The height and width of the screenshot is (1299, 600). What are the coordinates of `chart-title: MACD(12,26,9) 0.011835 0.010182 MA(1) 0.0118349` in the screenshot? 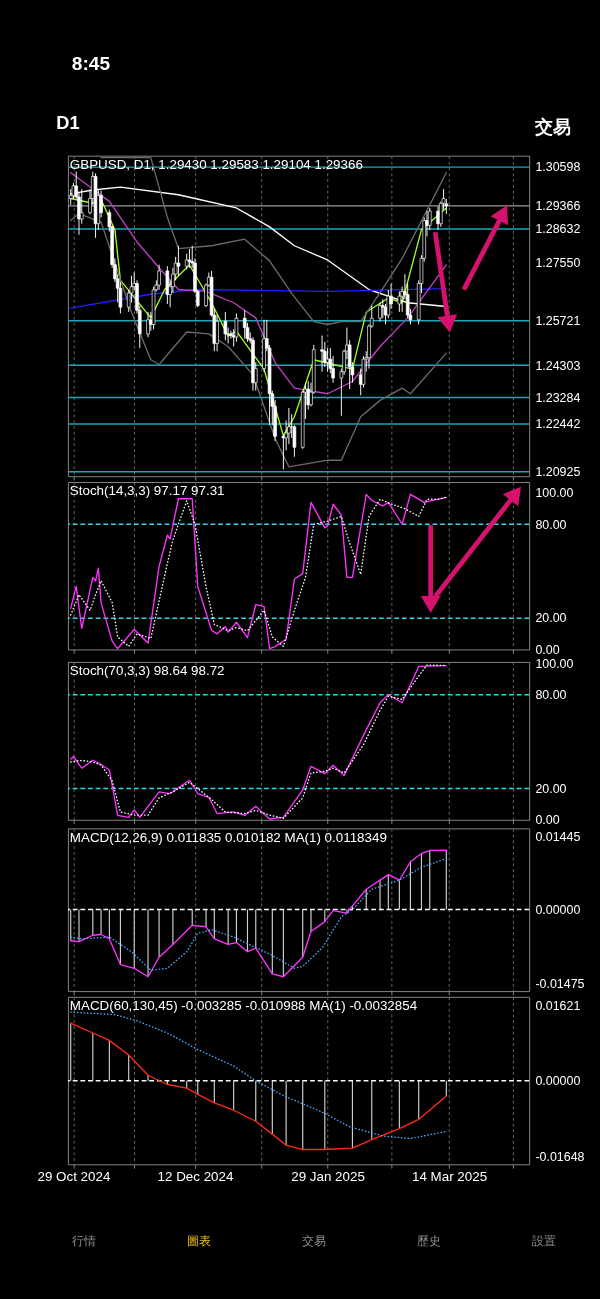 It's located at (228, 837).